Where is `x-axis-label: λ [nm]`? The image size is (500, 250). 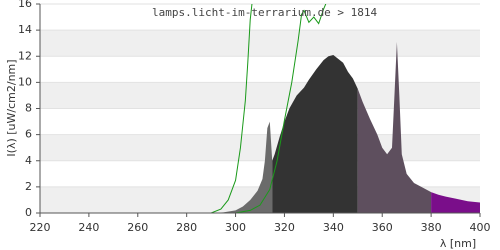 x-axis-label: λ [nm] is located at coordinates (458, 243).